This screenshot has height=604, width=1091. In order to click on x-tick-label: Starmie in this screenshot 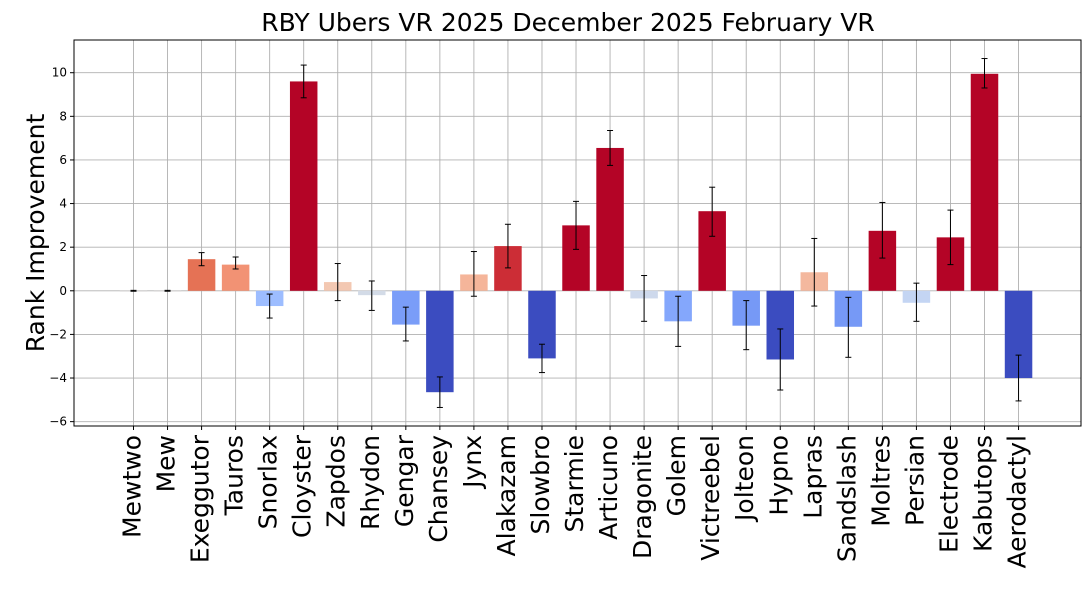, I will do `click(574, 484)`.